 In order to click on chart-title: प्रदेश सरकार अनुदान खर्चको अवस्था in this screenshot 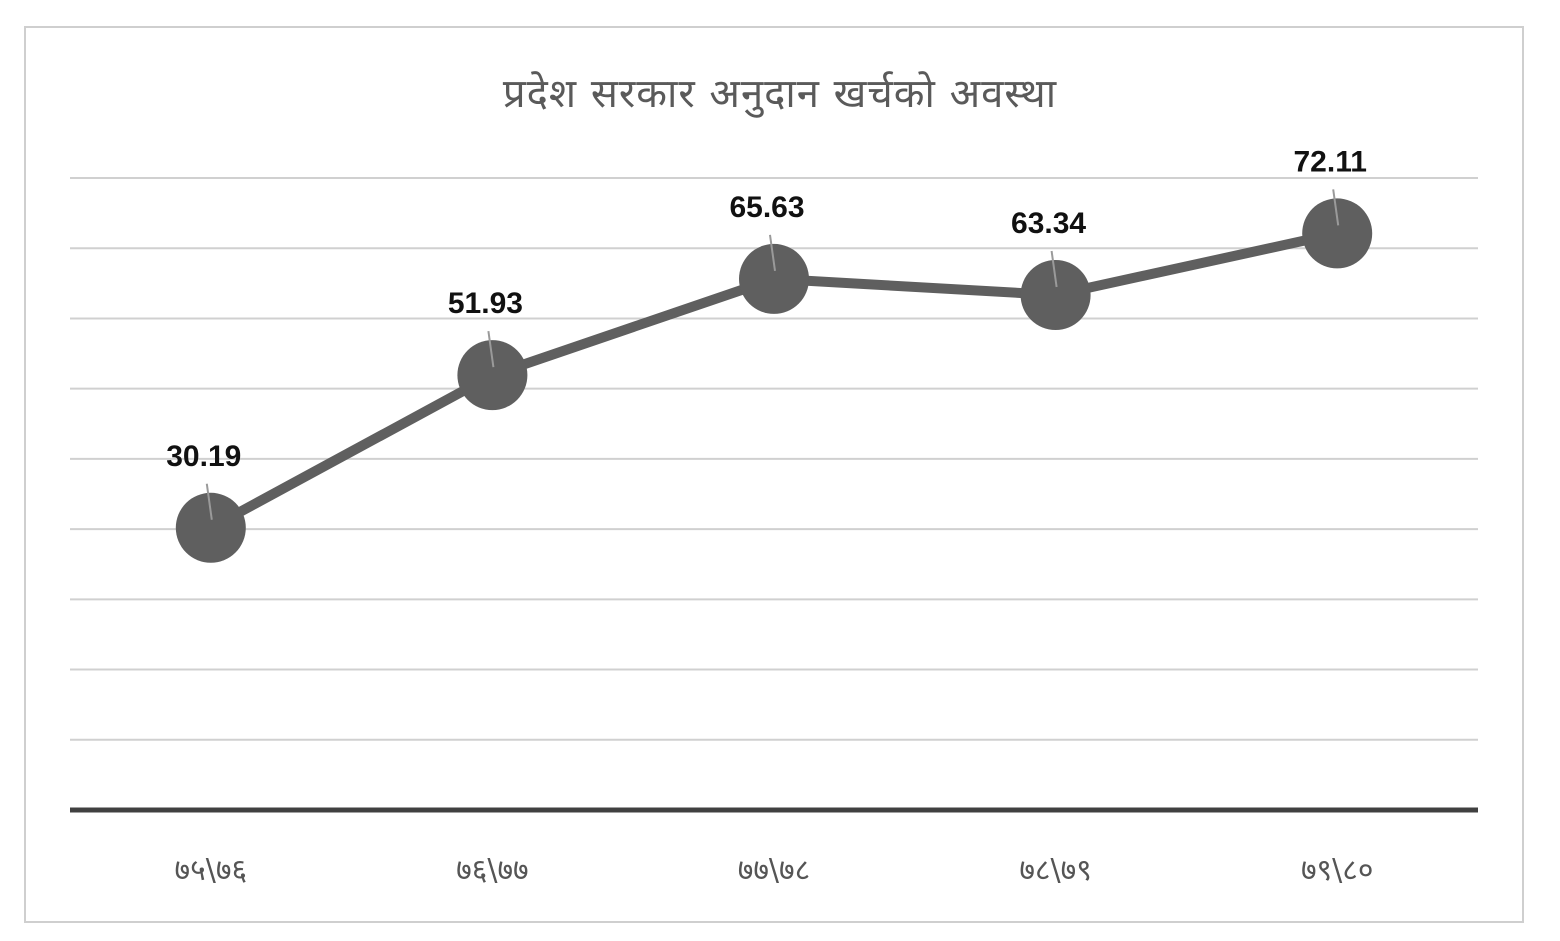, I will do `click(780, 94)`.